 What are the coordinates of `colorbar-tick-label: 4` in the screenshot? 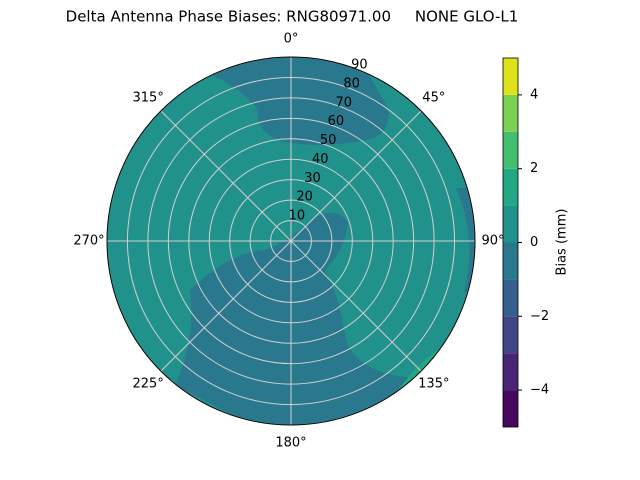 It's located at (534, 94).